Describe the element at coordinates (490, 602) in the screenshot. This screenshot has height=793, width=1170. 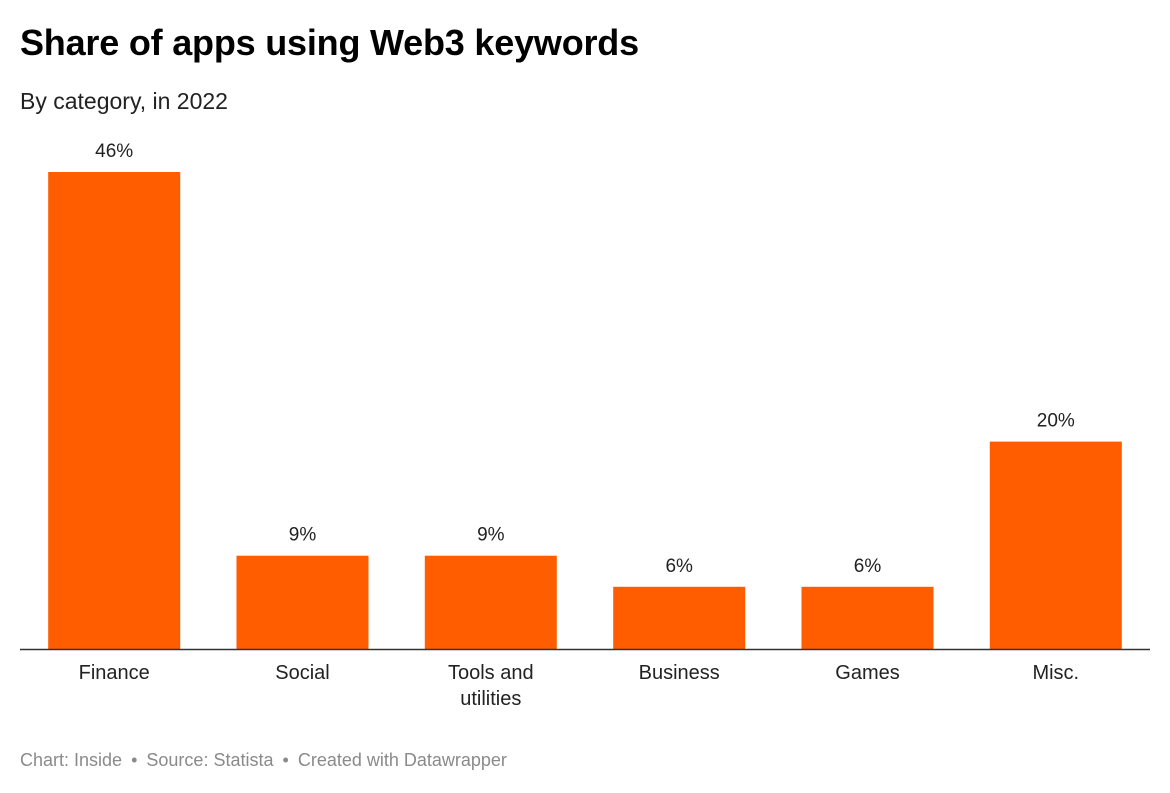
I see `bar-tools-and-utilities` at that location.